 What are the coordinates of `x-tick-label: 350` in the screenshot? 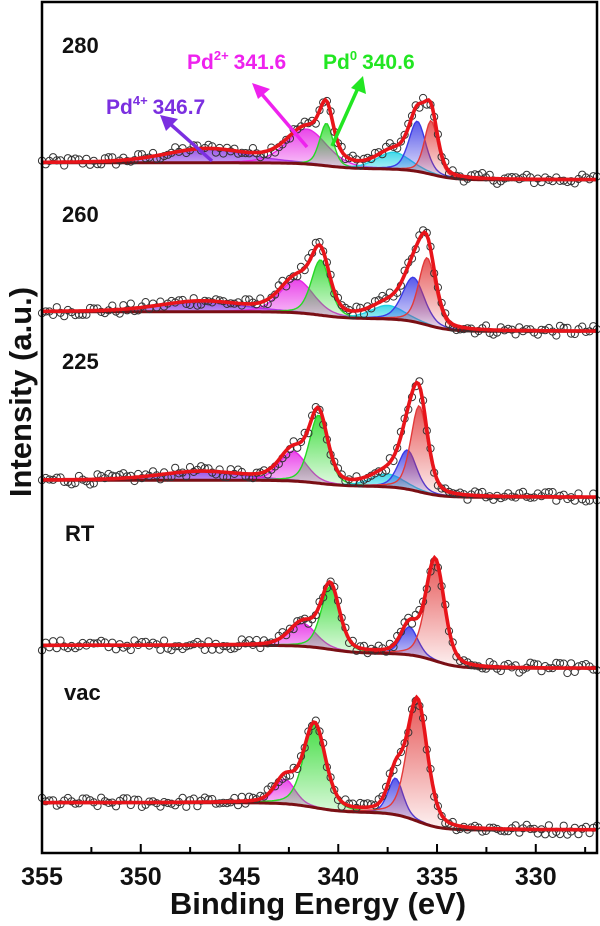 It's located at (141, 877).